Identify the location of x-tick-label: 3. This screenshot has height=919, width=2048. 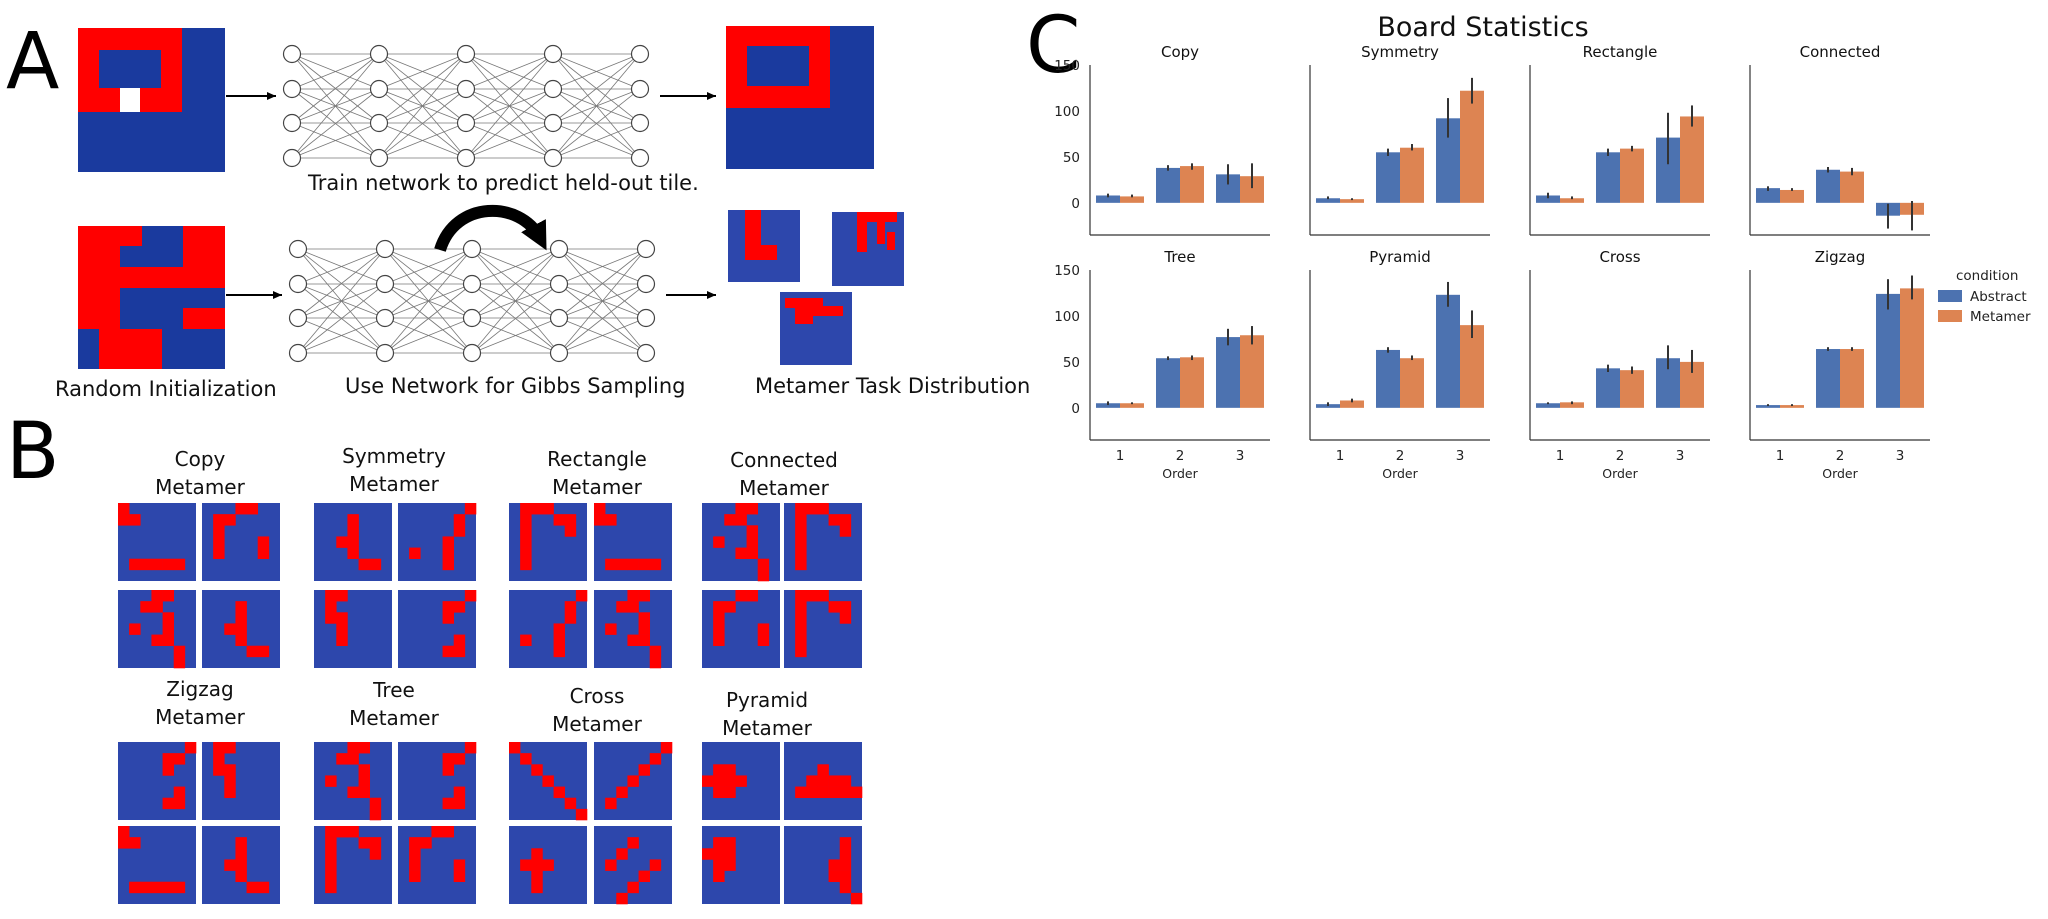
(1900, 456).